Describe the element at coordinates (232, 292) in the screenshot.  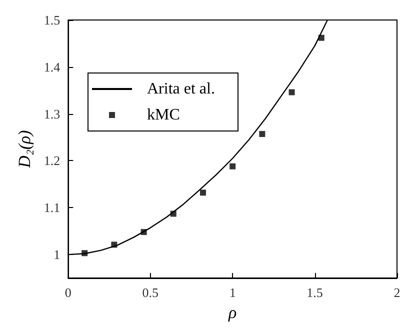
I see `x-tick-label: 1` at that location.